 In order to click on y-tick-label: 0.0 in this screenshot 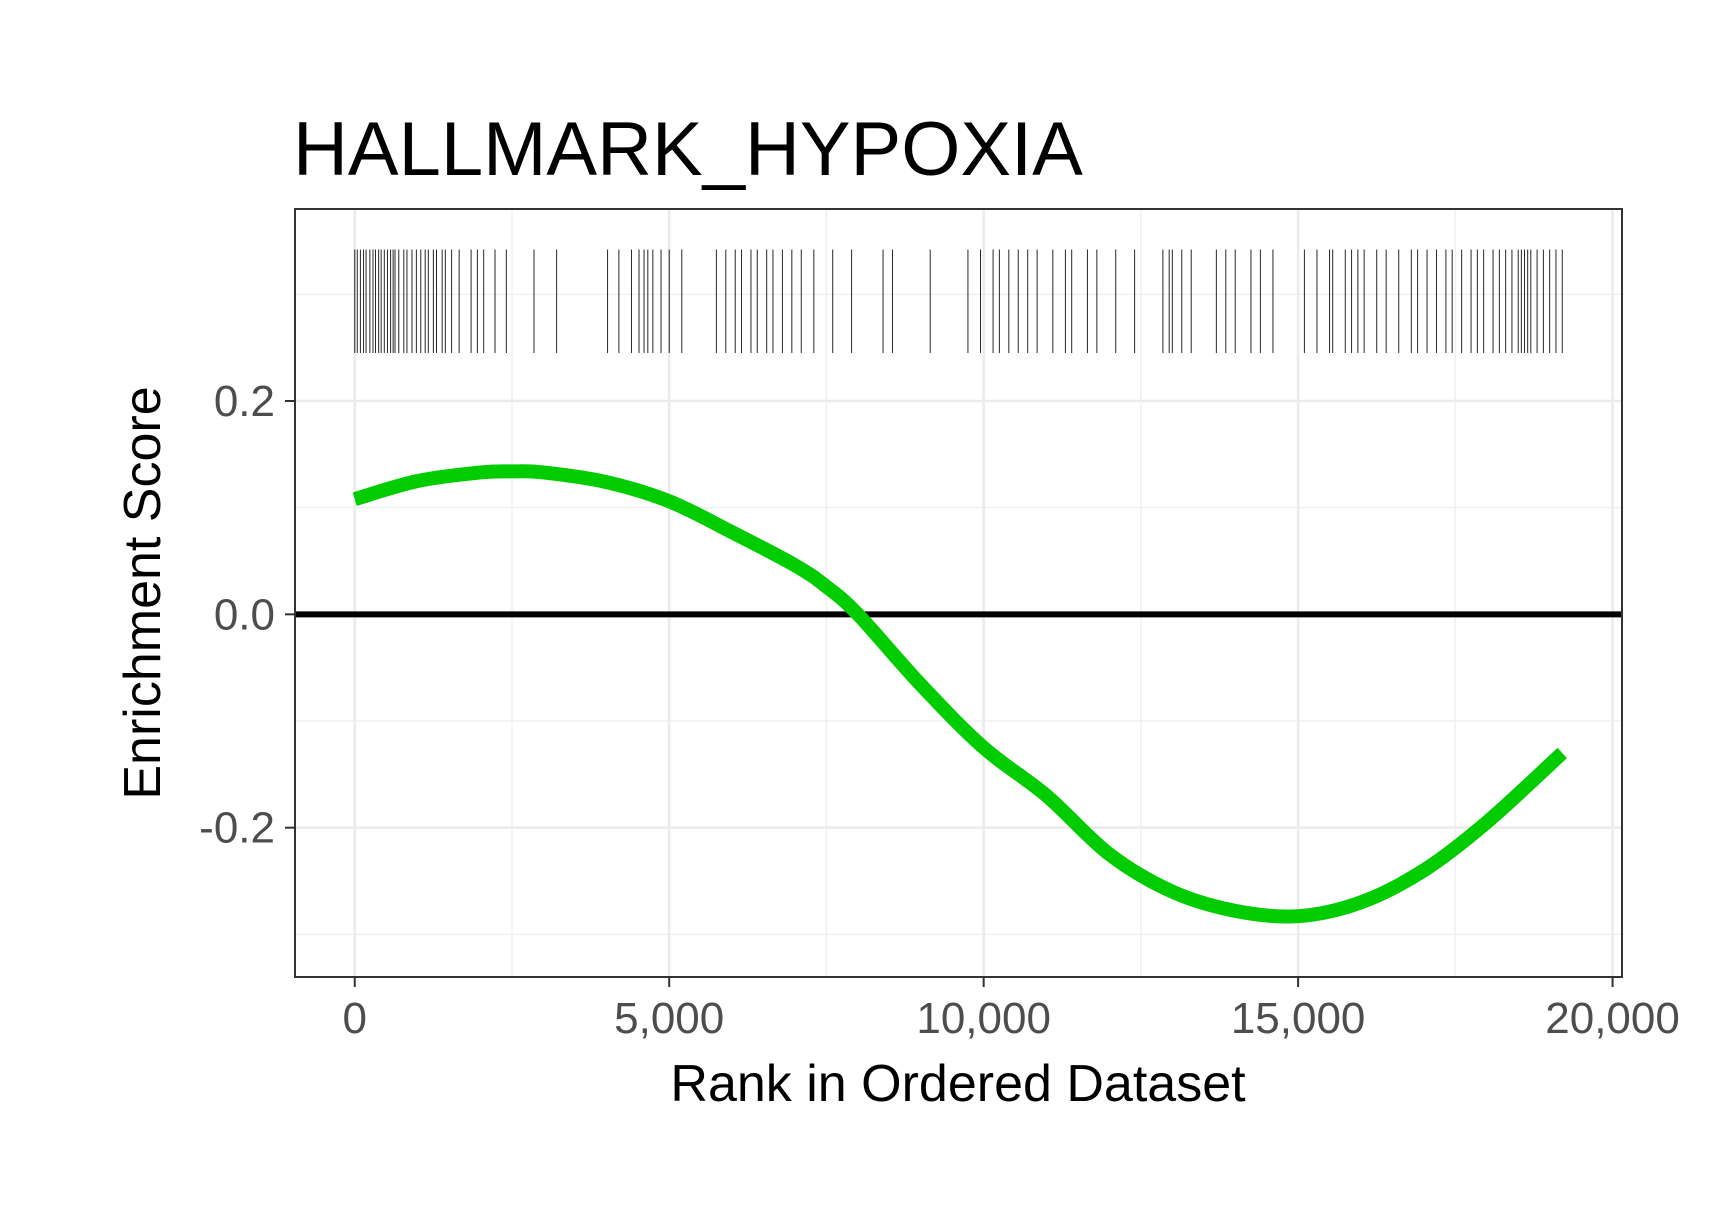, I will do `click(244, 614)`.